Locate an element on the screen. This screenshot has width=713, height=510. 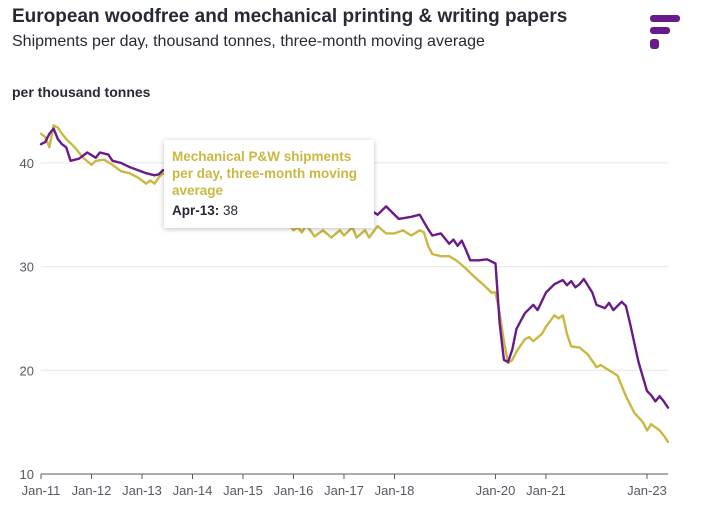
x-tick-label: Jan-20 is located at coordinates (496, 490).